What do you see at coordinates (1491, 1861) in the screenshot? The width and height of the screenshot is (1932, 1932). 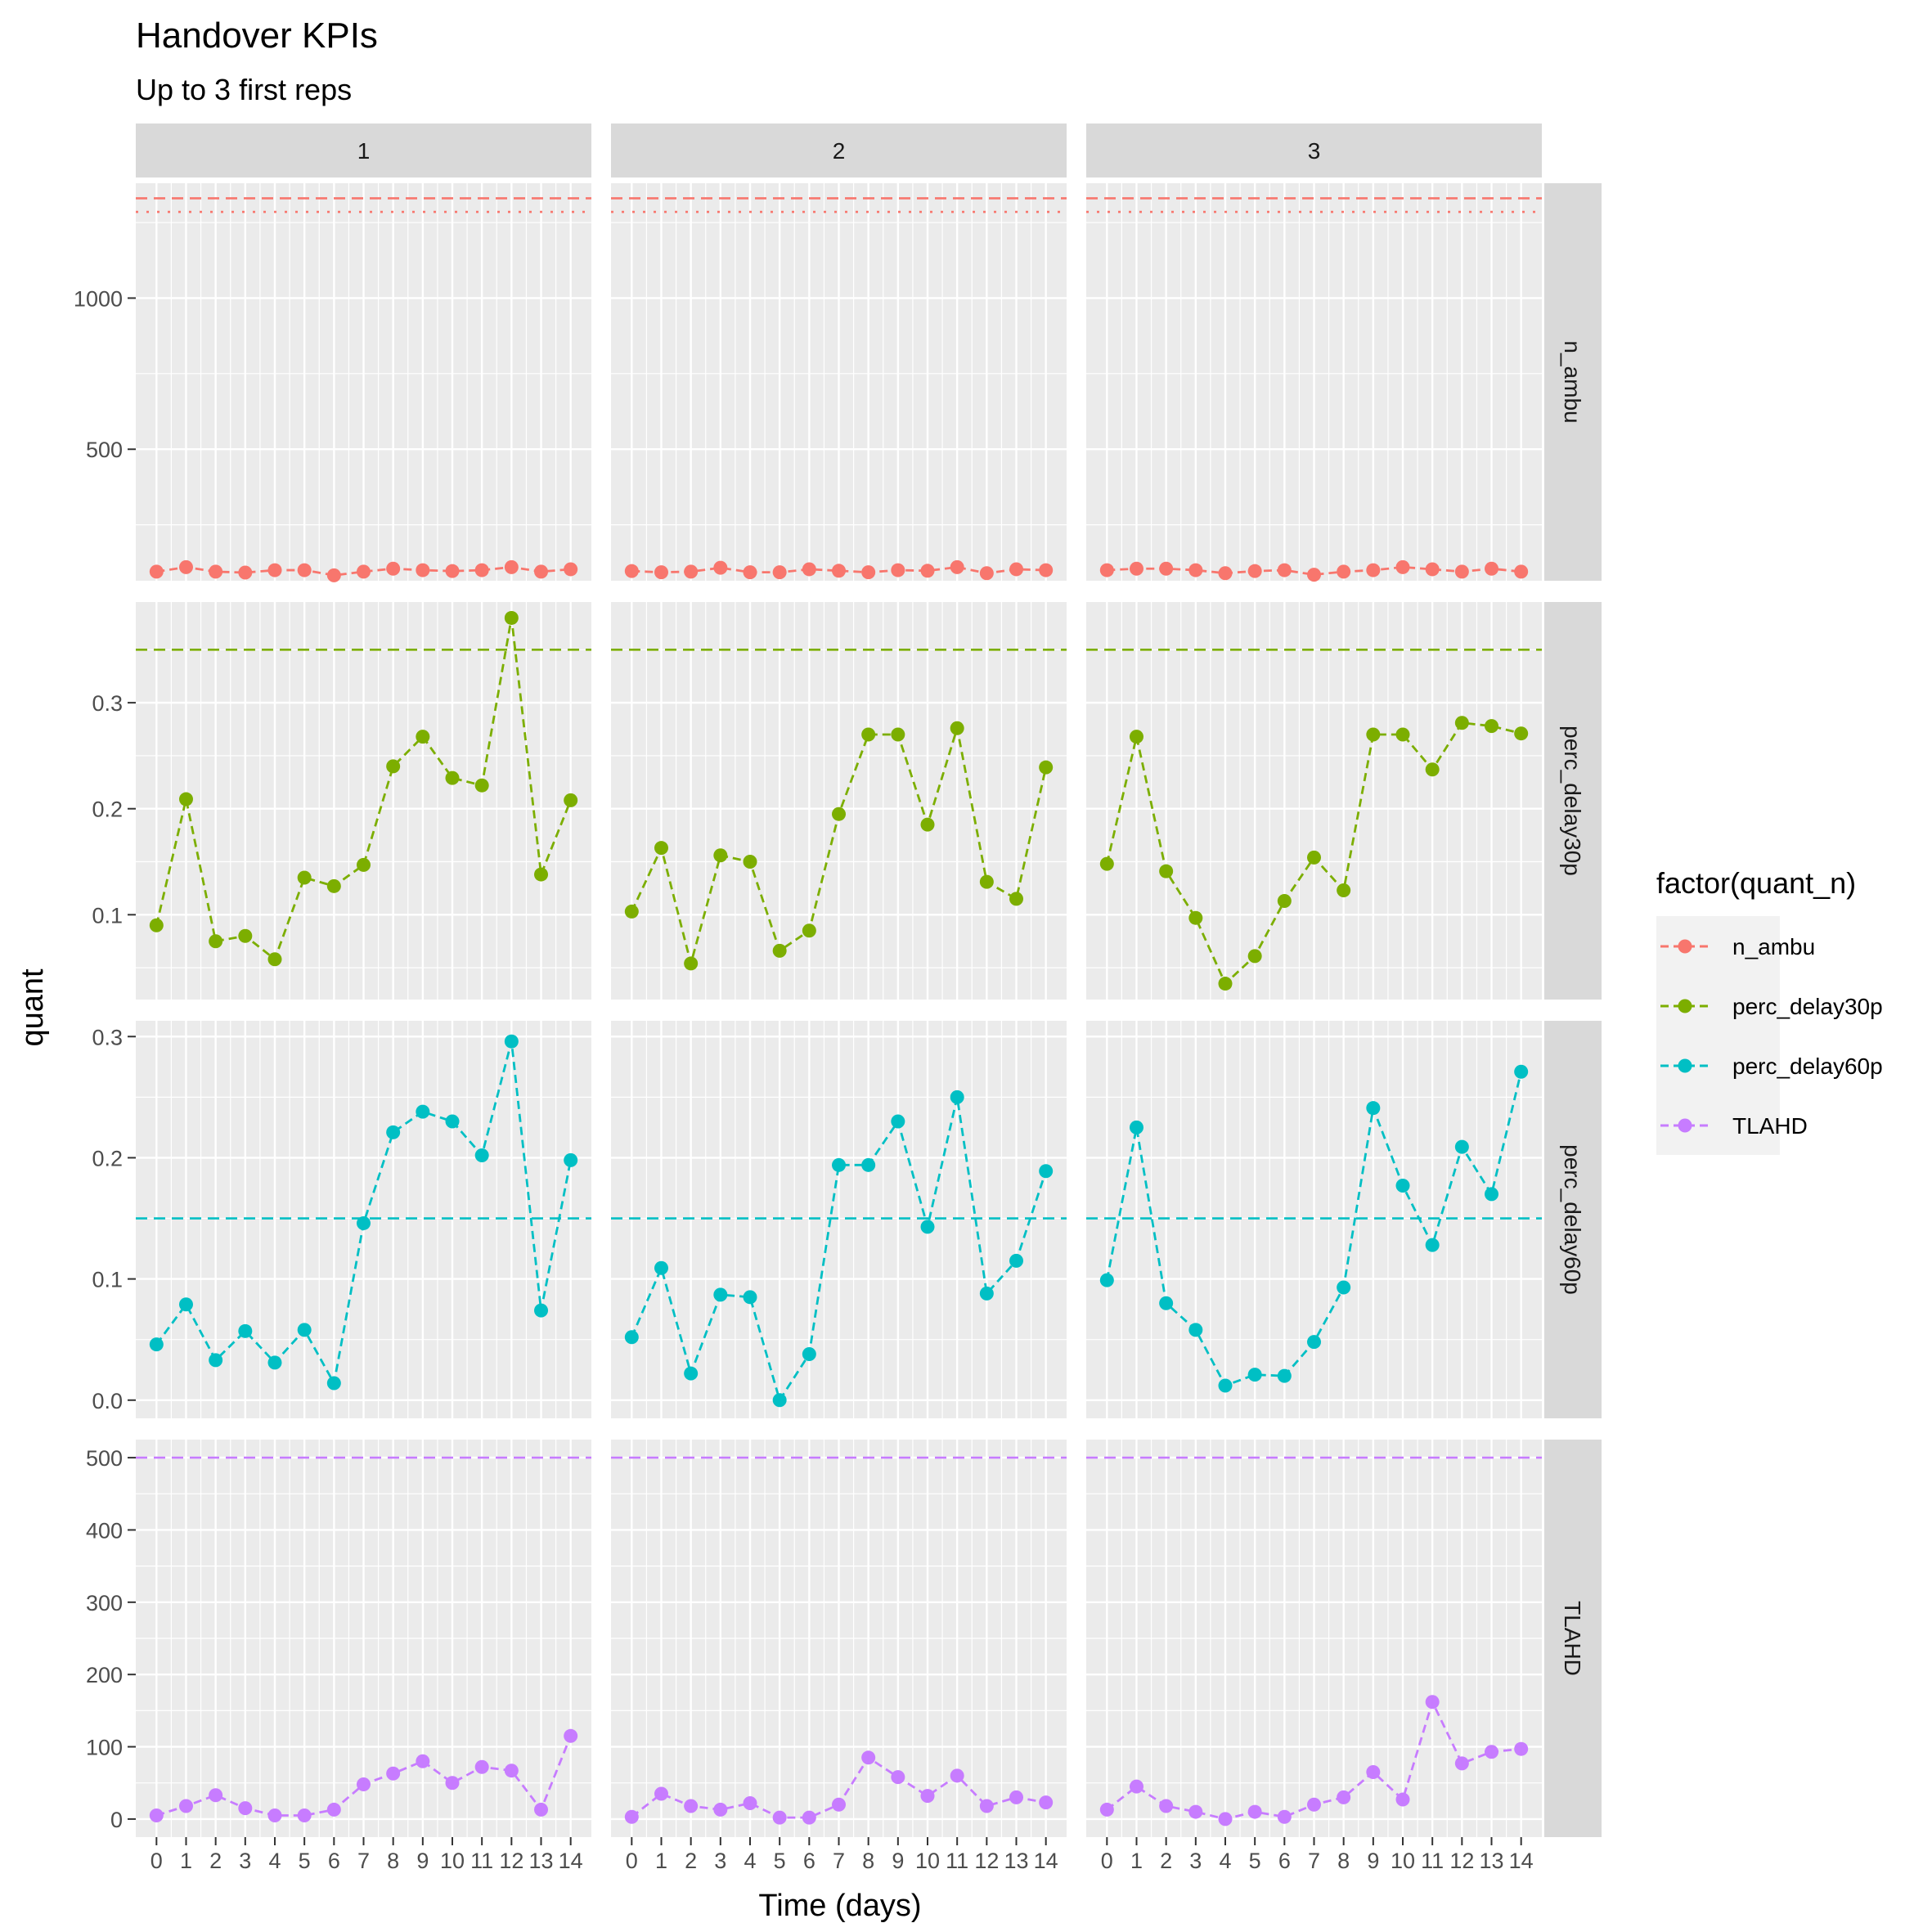 I see `x-tick-label: 13` at bounding box center [1491, 1861].